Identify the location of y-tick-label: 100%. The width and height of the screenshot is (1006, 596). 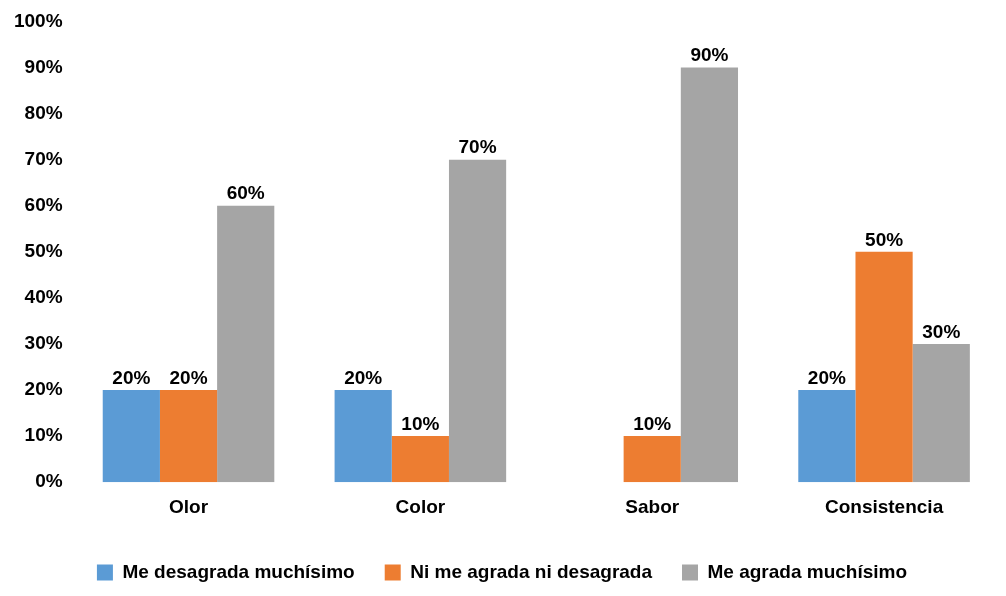
(38, 20).